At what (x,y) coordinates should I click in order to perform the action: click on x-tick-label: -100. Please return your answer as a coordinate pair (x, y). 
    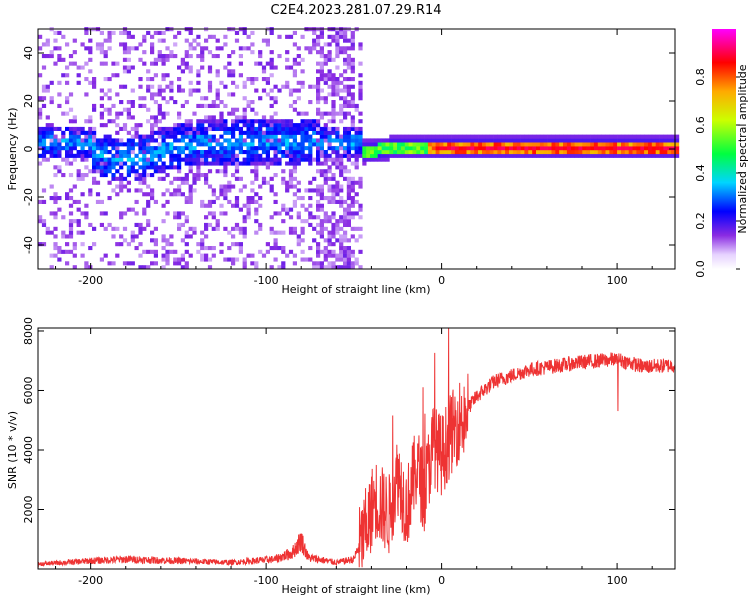
    Looking at the image, I should click on (266, 280).